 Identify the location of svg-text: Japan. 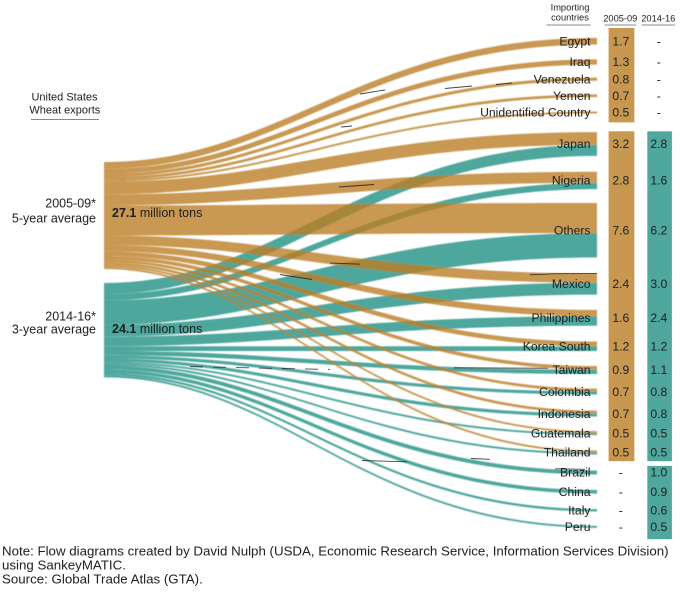
(573, 144).